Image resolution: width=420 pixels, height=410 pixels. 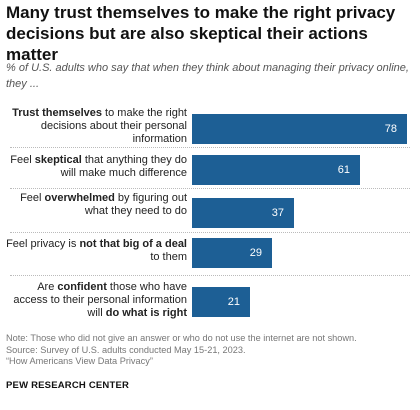 What do you see at coordinates (43, 244) in the screenshot?
I see `bar-label-part: Feel privacy is` at bounding box center [43, 244].